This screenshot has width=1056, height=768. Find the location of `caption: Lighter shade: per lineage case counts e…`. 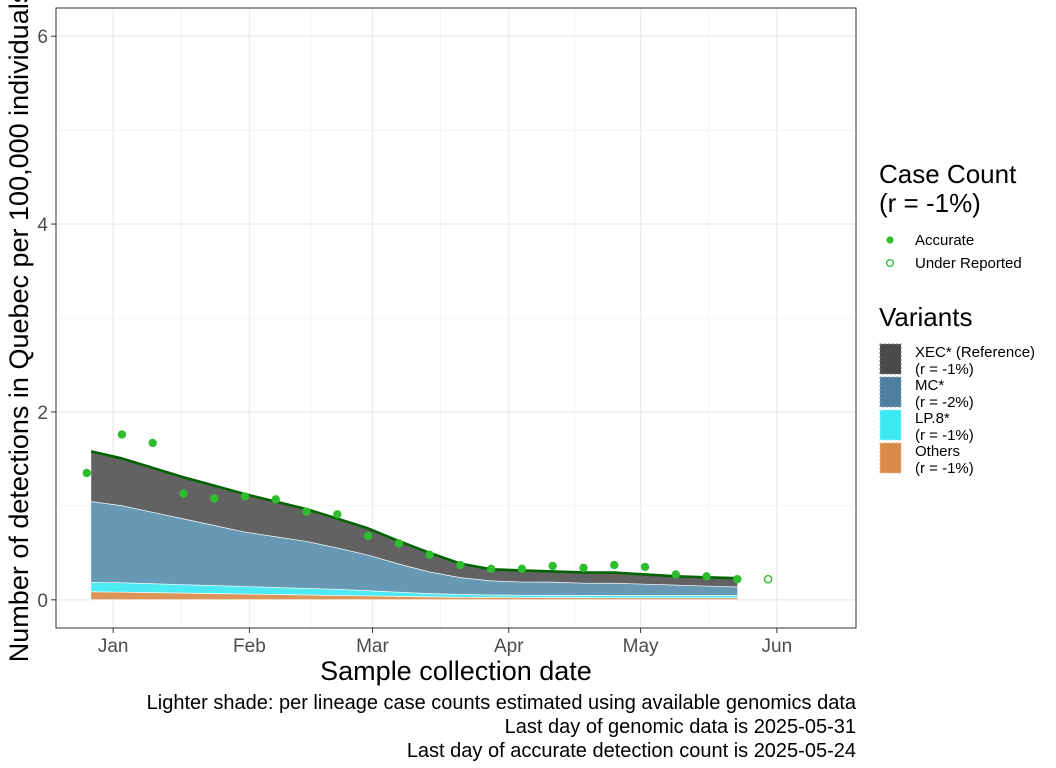

caption: Lighter shade: per lineage case counts e… is located at coordinates (502, 727).